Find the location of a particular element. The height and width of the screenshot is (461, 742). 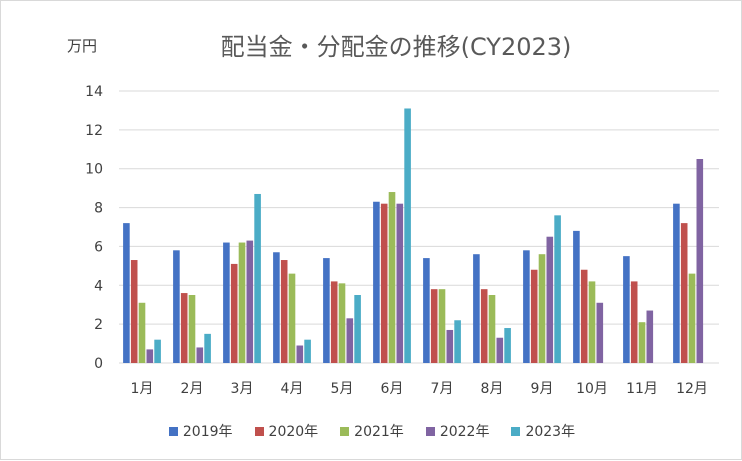

bar-2022年-4月 is located at coordinates (300, 354).